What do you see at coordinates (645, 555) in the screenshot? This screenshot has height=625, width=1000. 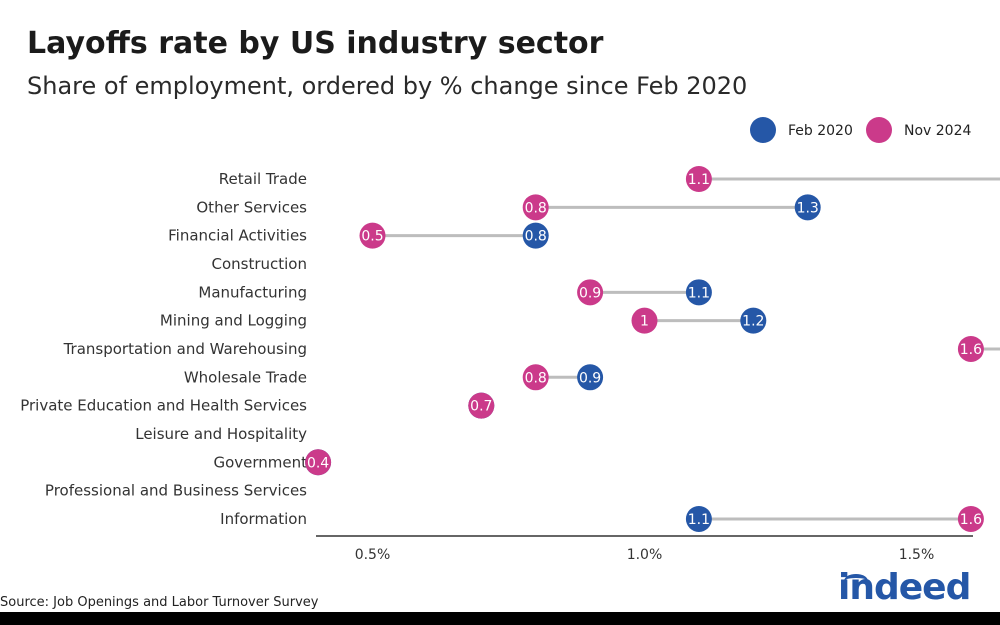 I see `x-tick-label: 1.0%` at bounding box center [645, 555].